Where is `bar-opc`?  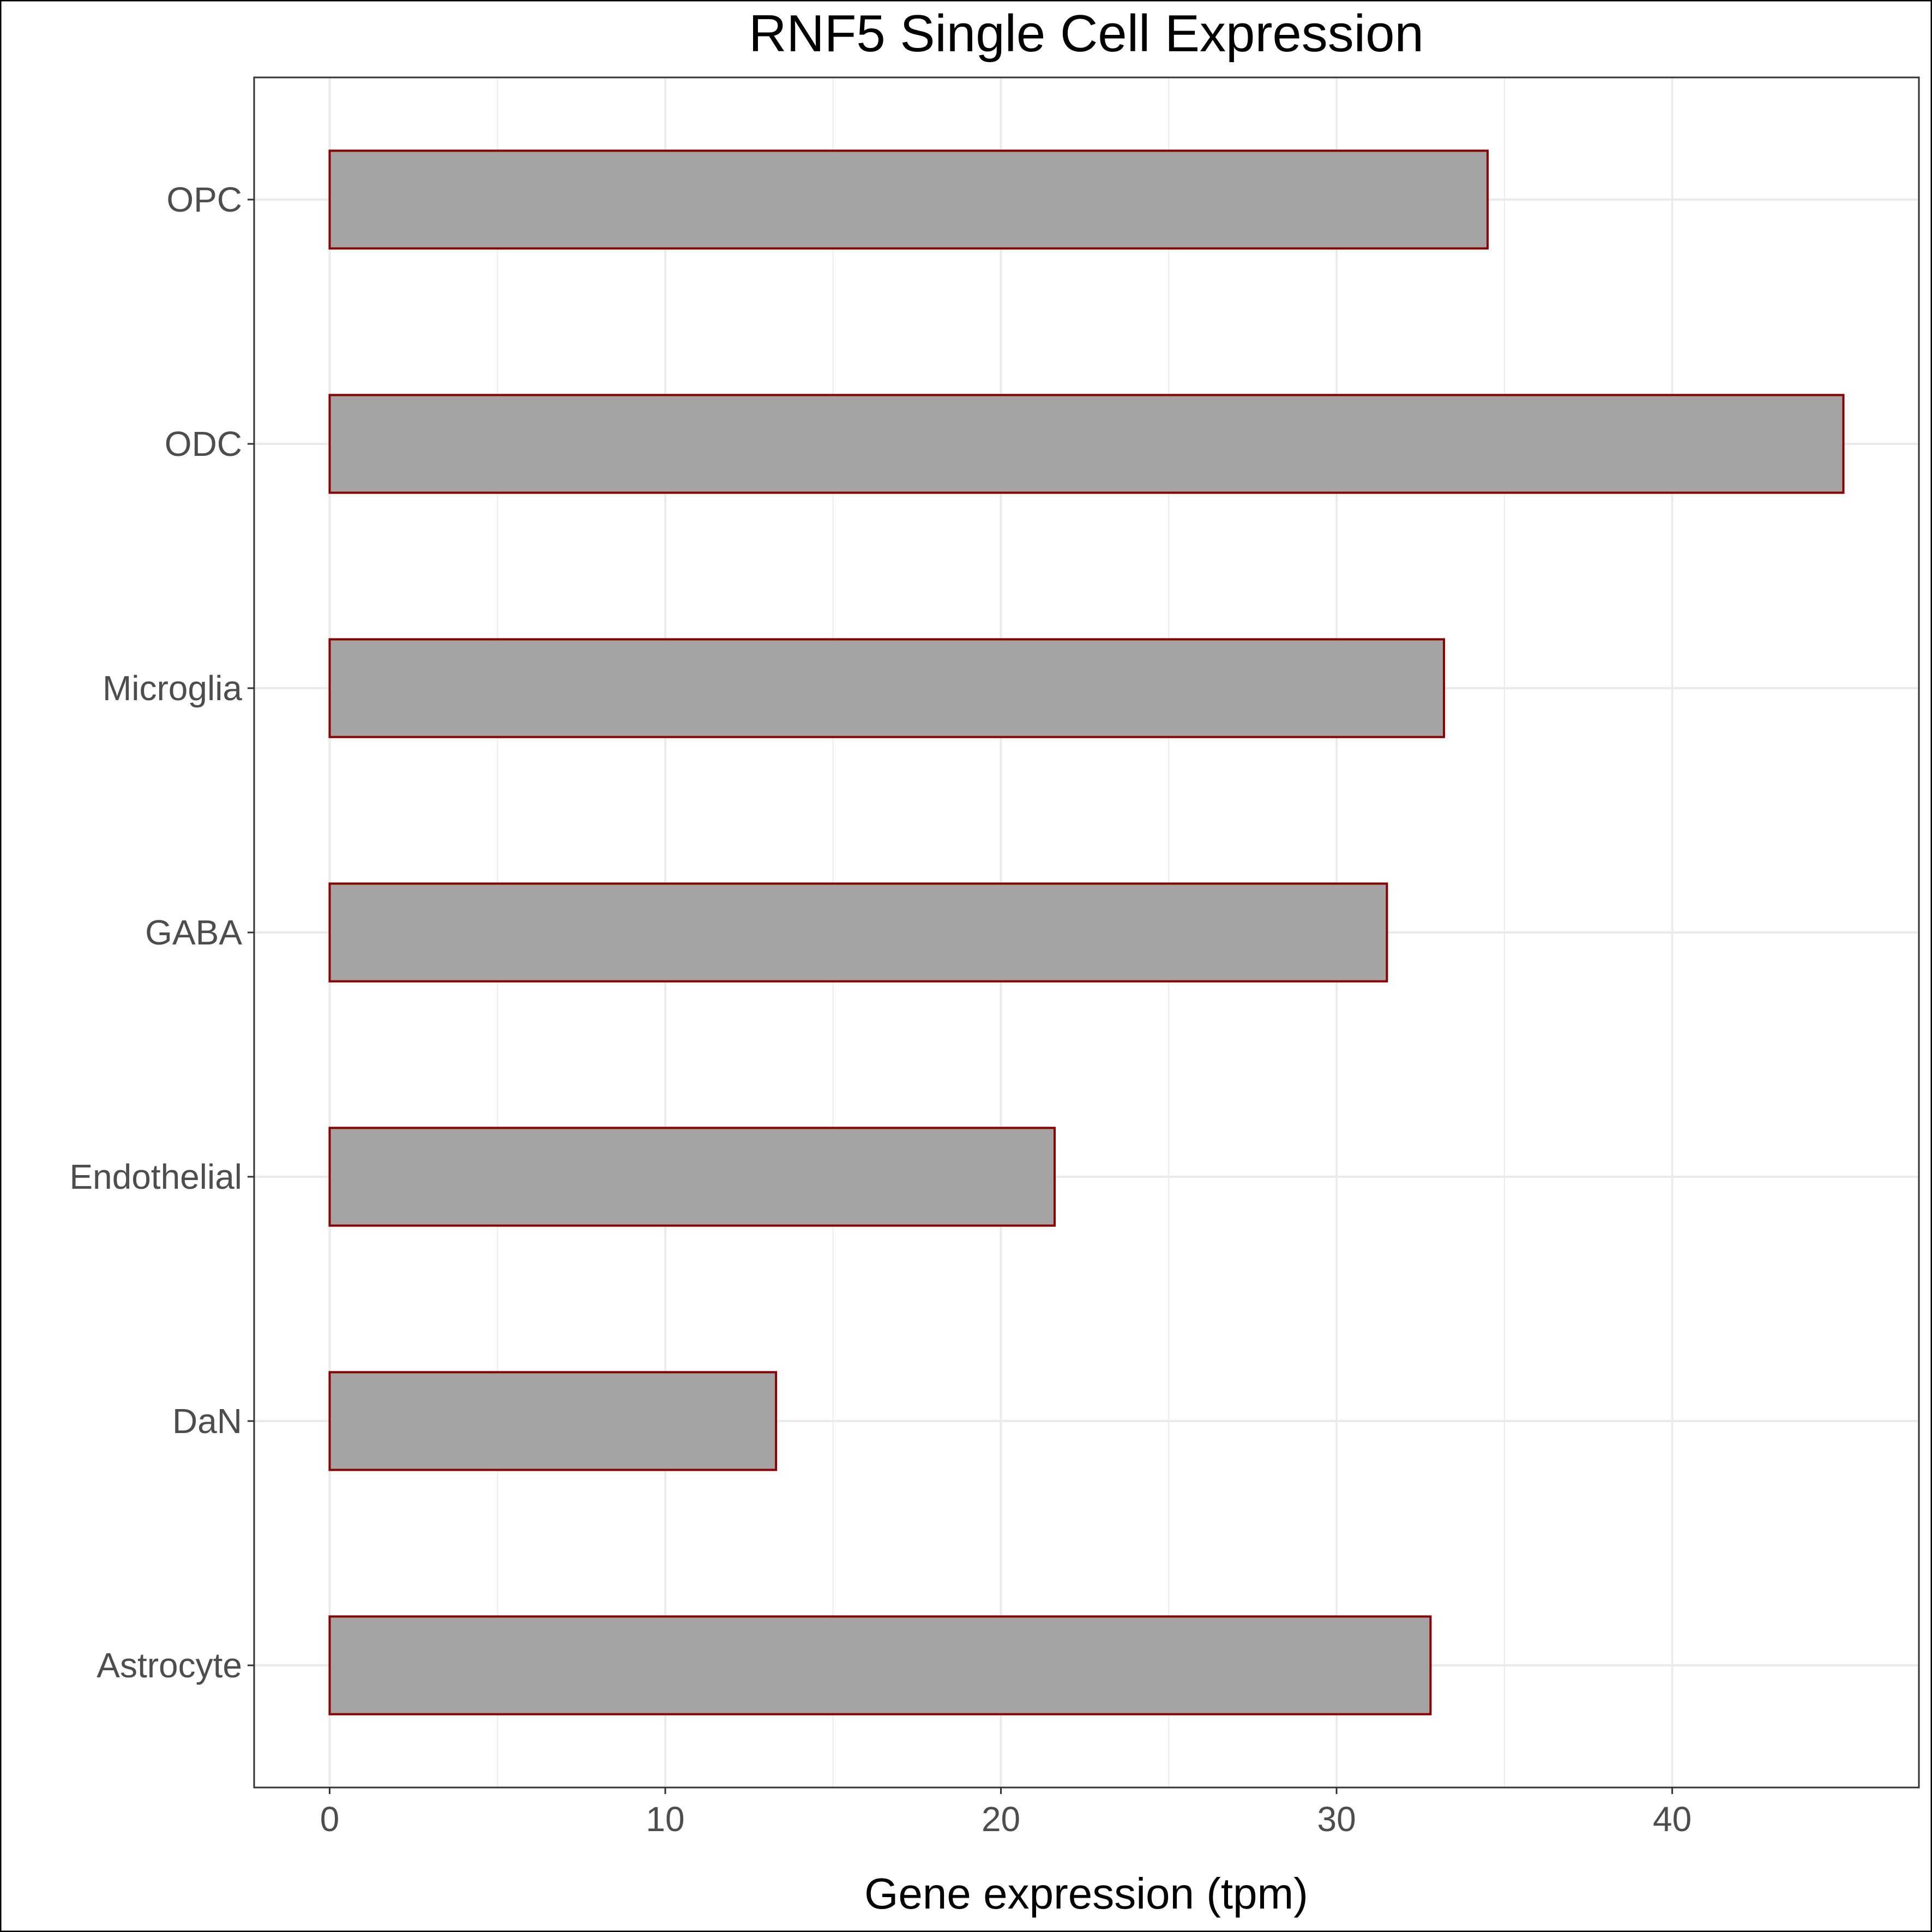
bar-opc is located at coordinates (908, 199).